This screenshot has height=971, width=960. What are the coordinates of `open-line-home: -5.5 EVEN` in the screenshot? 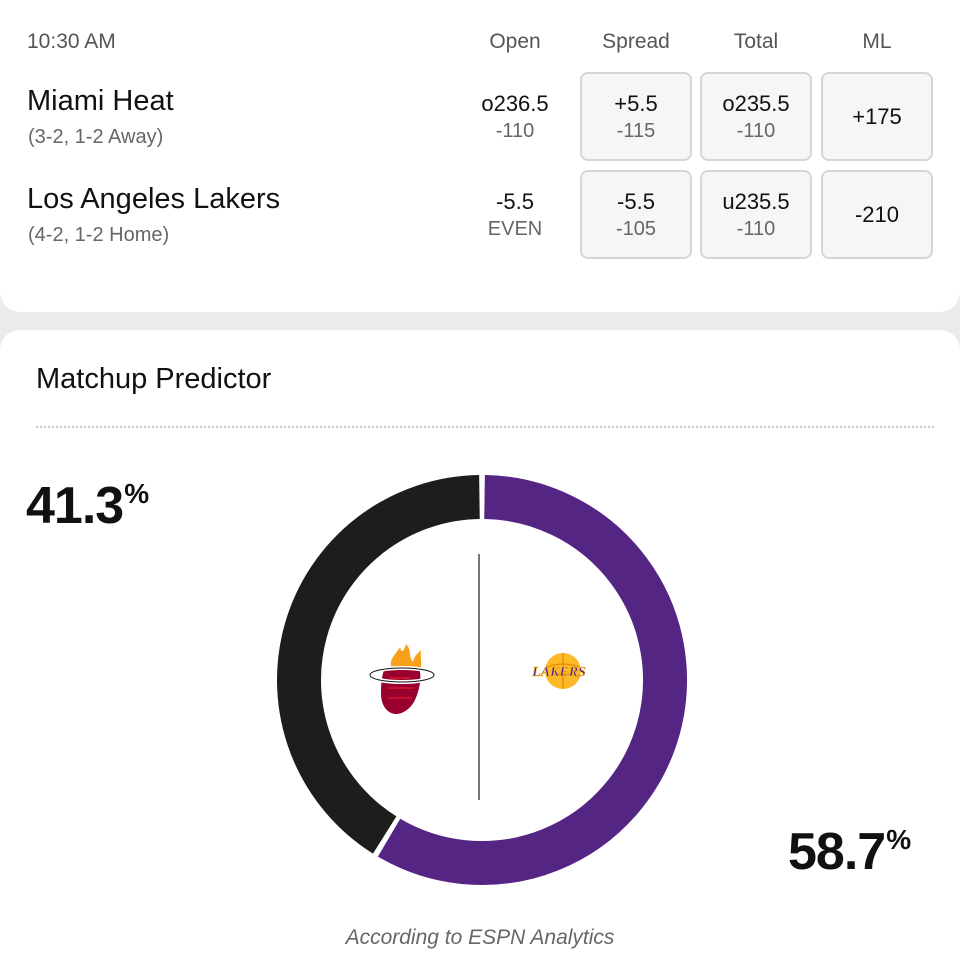 It's located at (515, 215).